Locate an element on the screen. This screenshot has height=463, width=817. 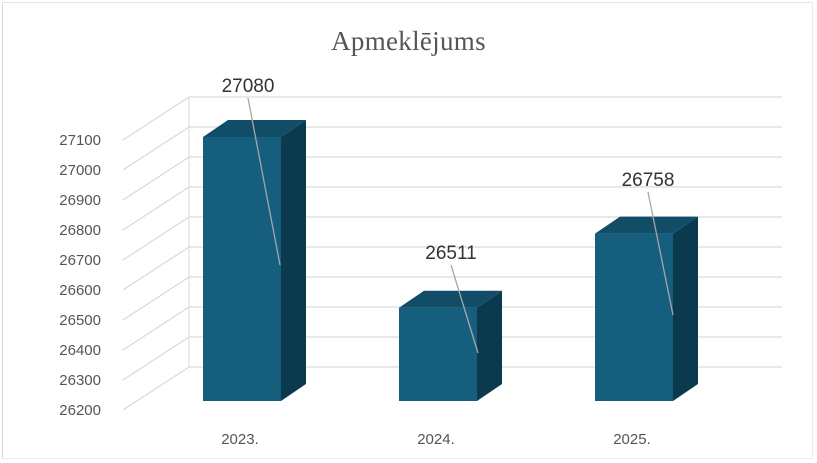
bar-front-2023 is located at coordinates (242, 269).